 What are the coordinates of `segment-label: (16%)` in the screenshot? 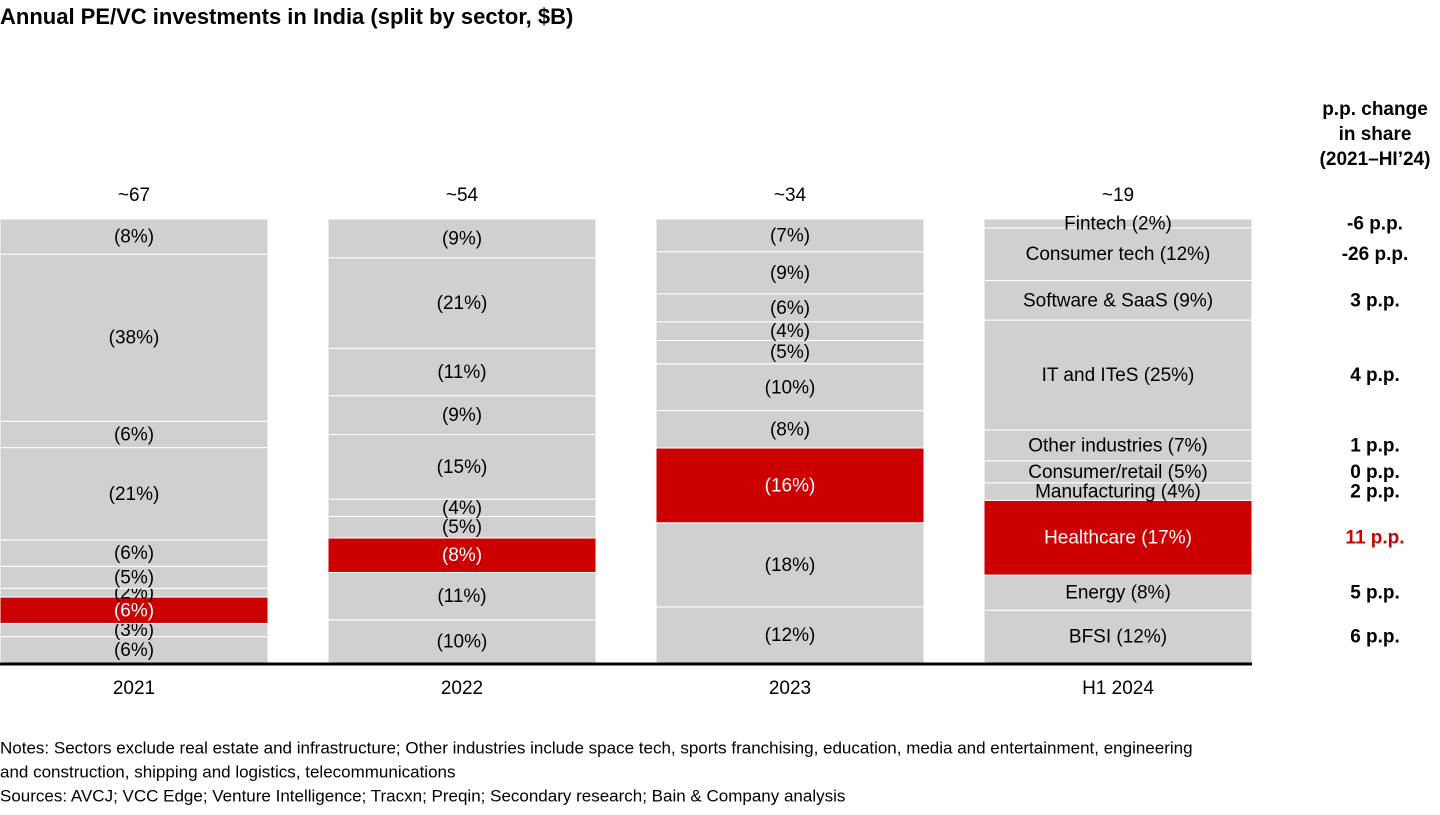 It's located at (790, 485).